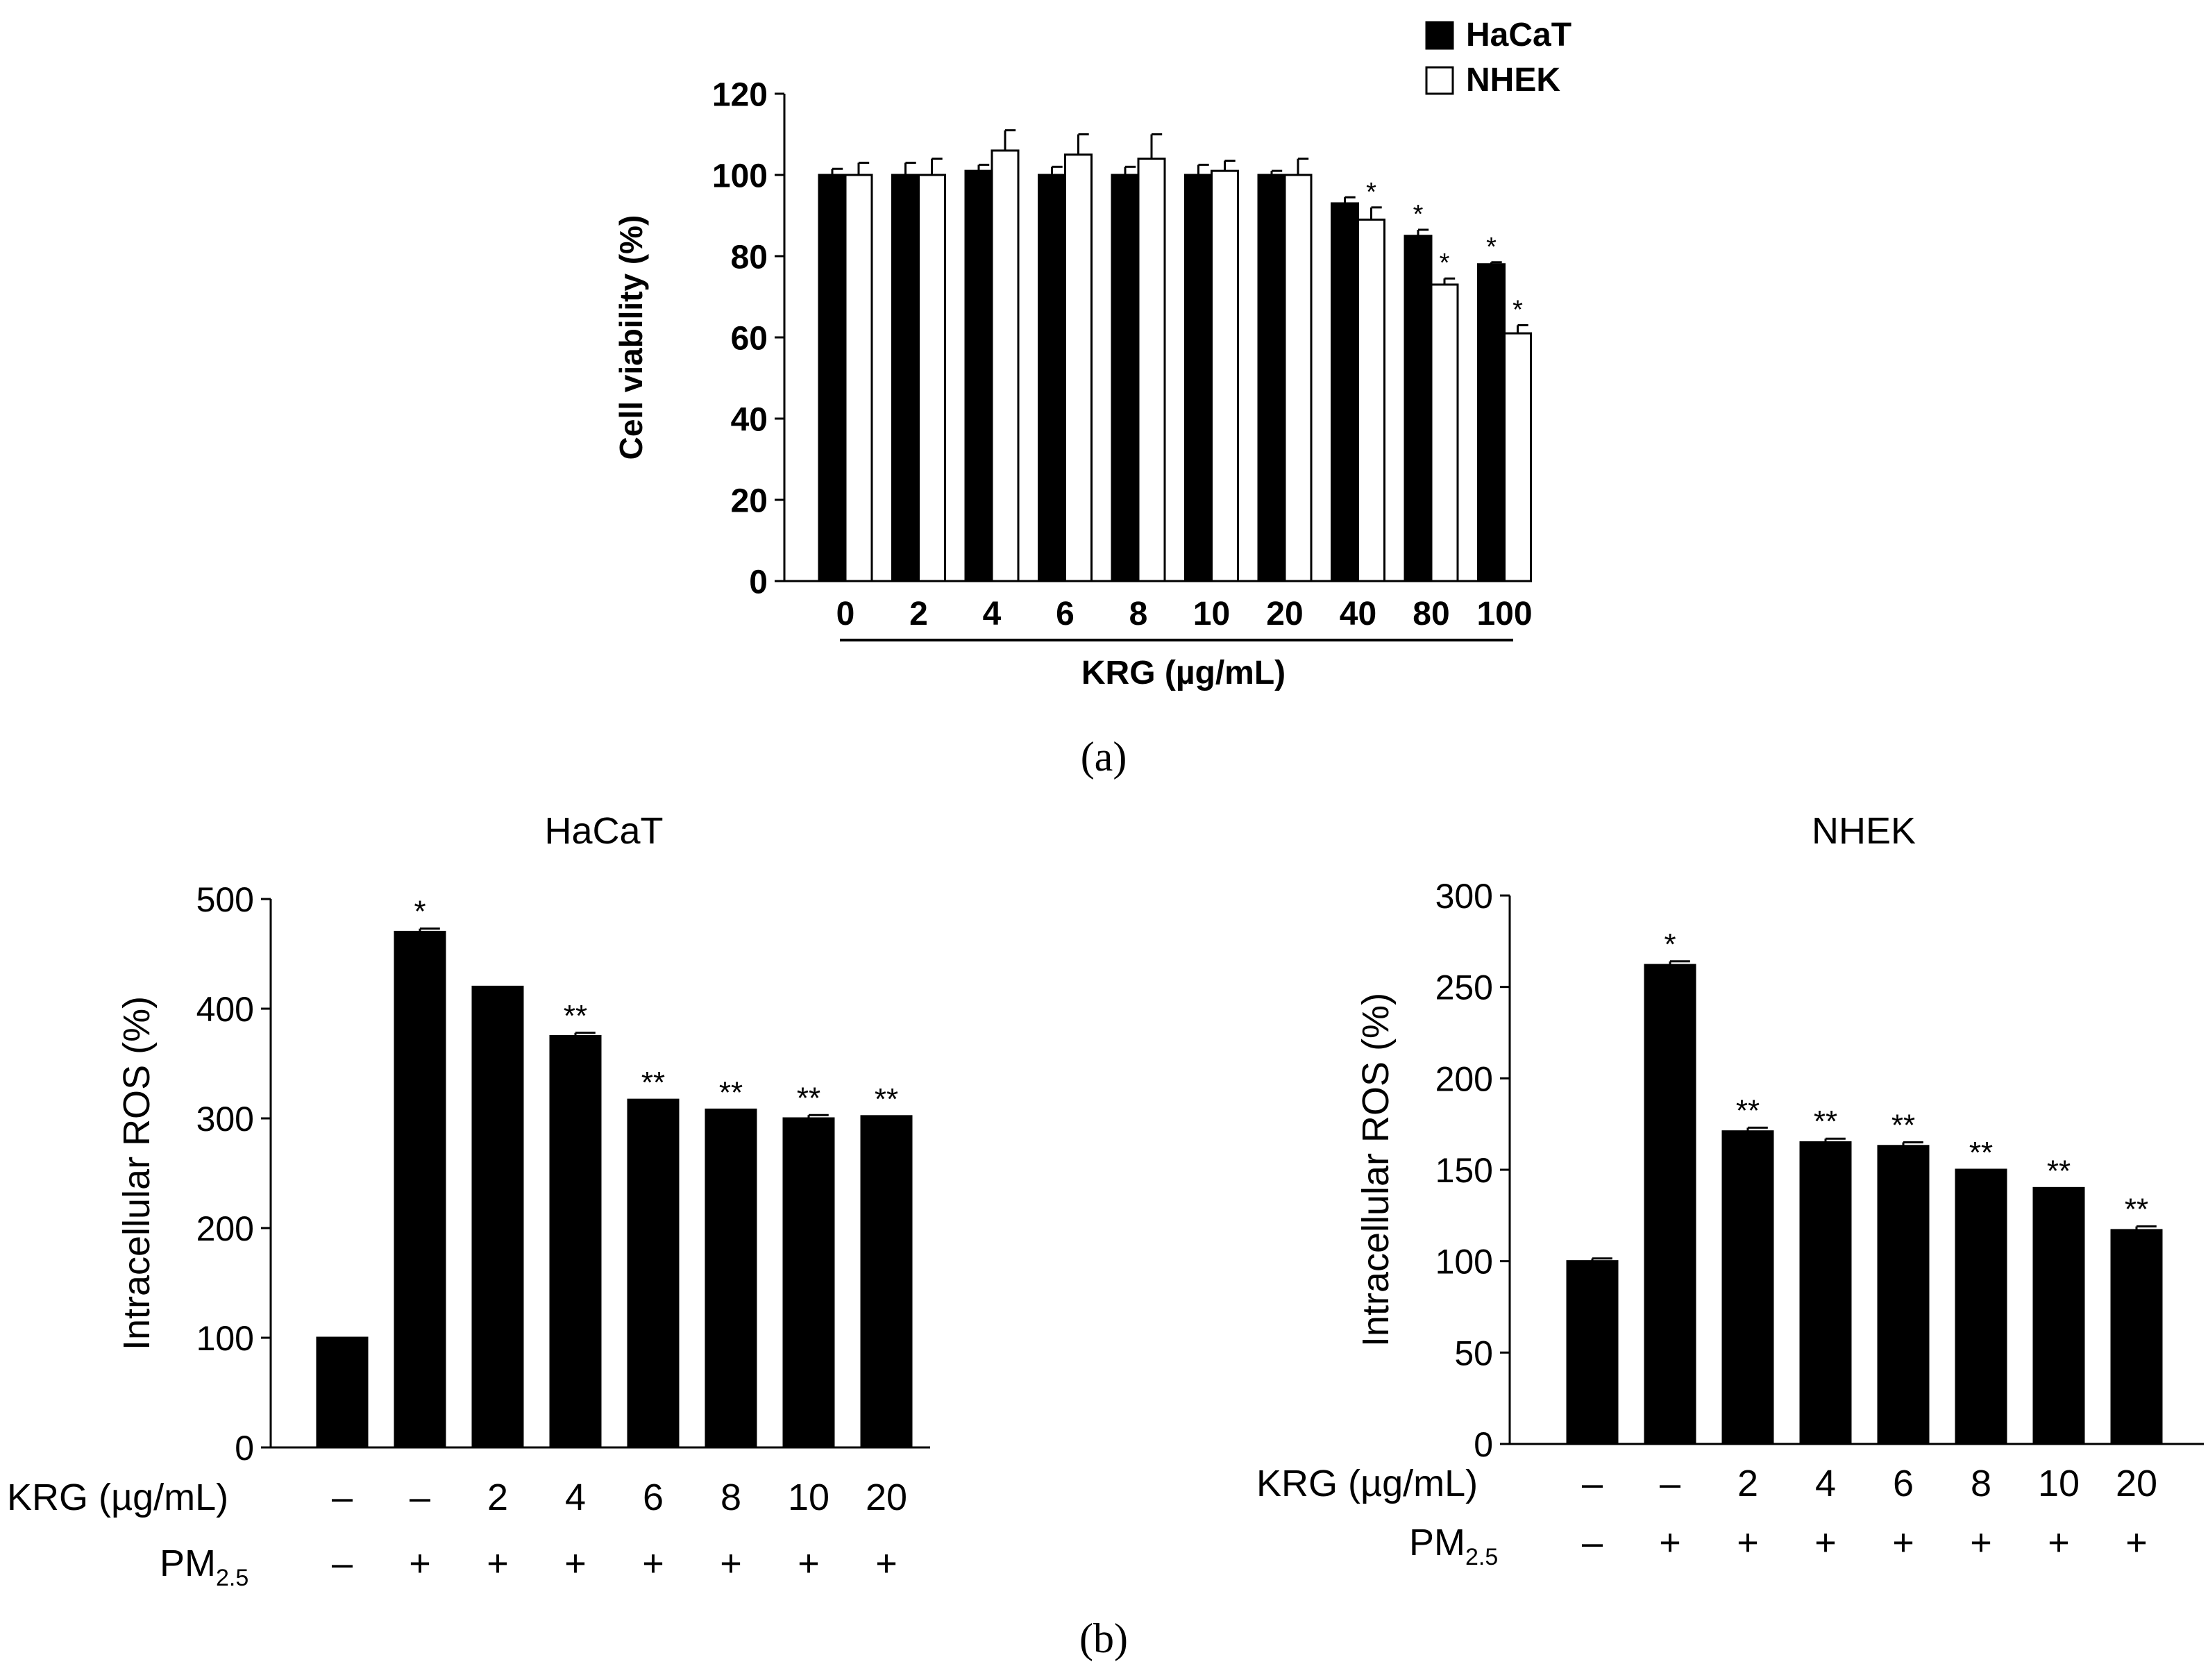 Image resolution: width=2208 pixels, height=1680 pixels. I want to click on y-axis-label: Cell viability (%), so click(631, 337).